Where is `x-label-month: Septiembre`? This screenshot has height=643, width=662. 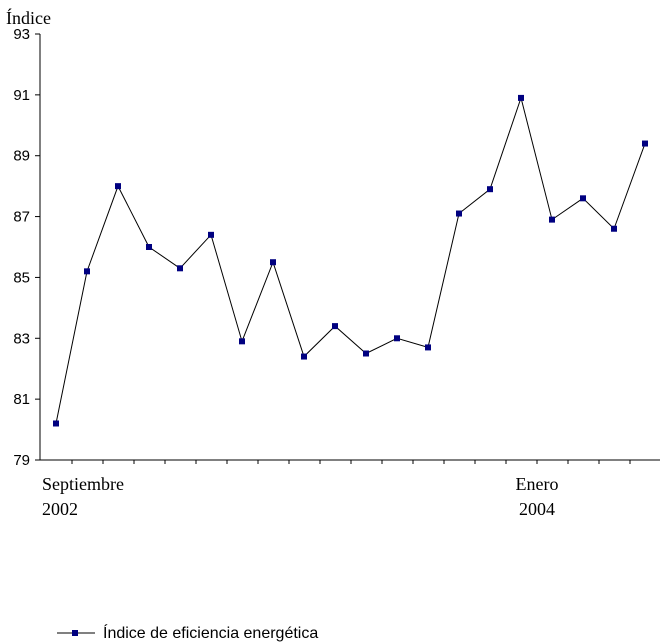 x-label-month: Septiembre is located at coordinates (83, 484).